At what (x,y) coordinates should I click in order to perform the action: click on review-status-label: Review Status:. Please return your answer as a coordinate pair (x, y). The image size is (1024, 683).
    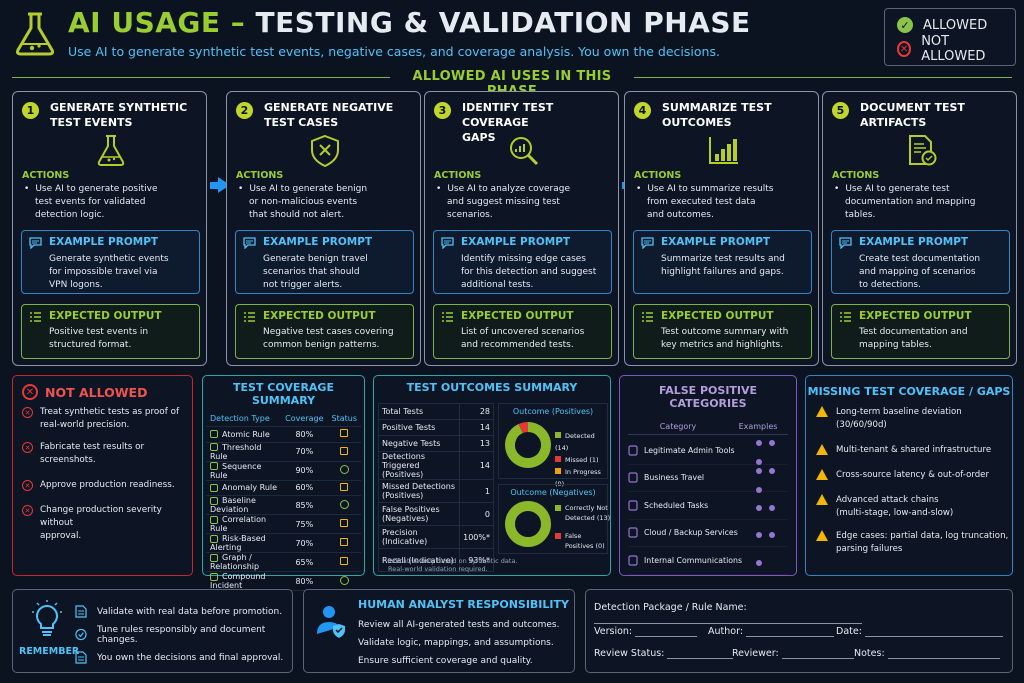
    Looking at the image, I should click on (629, 653).